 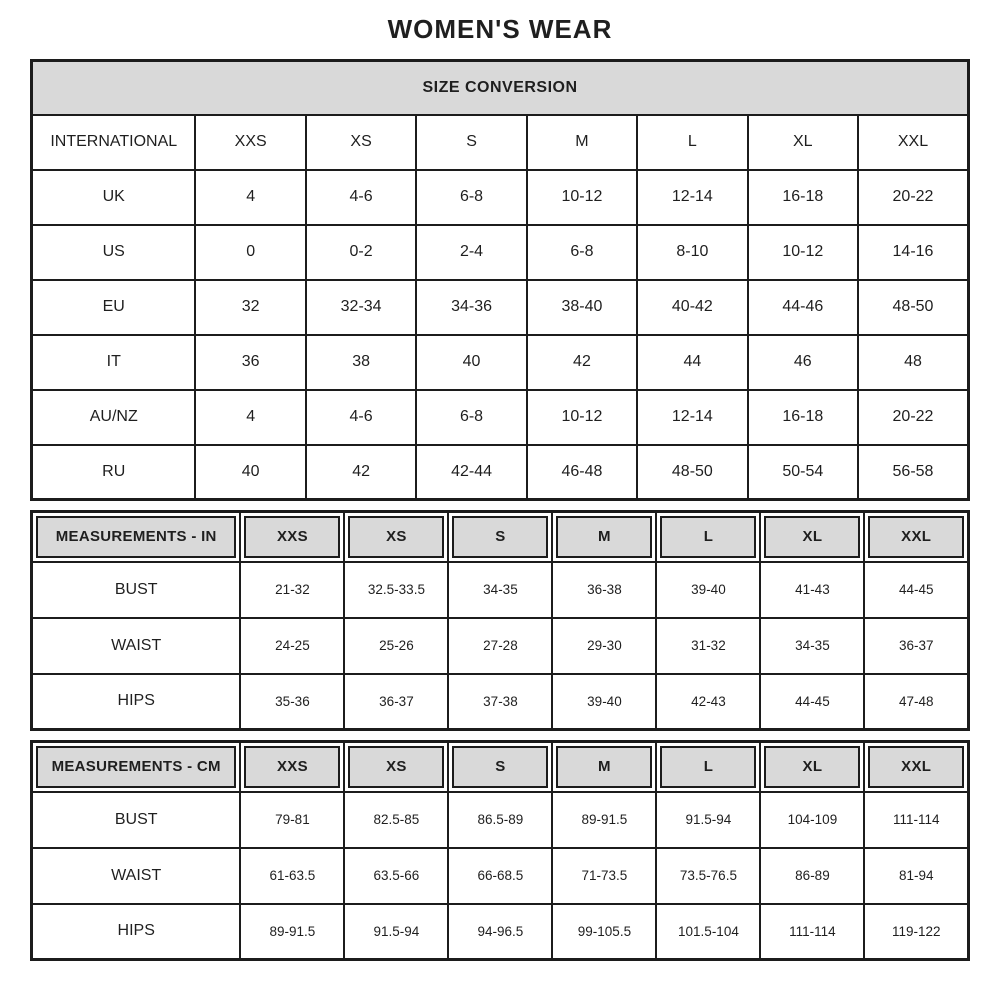 What do you see at coordinates (708, 645) in the screenshot?
I see `table-cell: 31-32` at bounding box center [708, 645].